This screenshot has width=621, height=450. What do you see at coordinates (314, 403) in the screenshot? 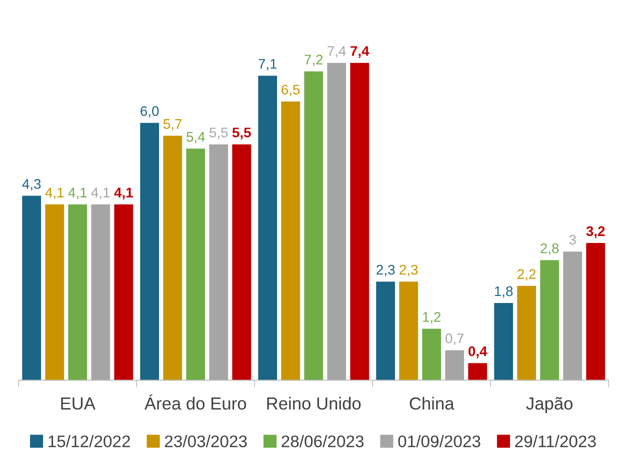
I see `x-tick-label: Reino Unido` at bounding box center [314, 403].